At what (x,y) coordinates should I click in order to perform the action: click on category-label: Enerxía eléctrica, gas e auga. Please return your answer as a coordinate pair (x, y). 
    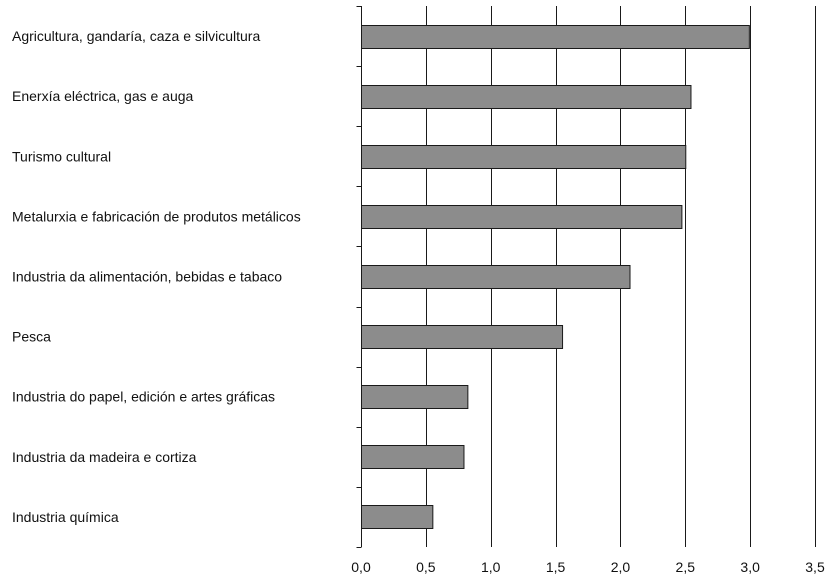
    Looking at the image, I should click on (103, 96).